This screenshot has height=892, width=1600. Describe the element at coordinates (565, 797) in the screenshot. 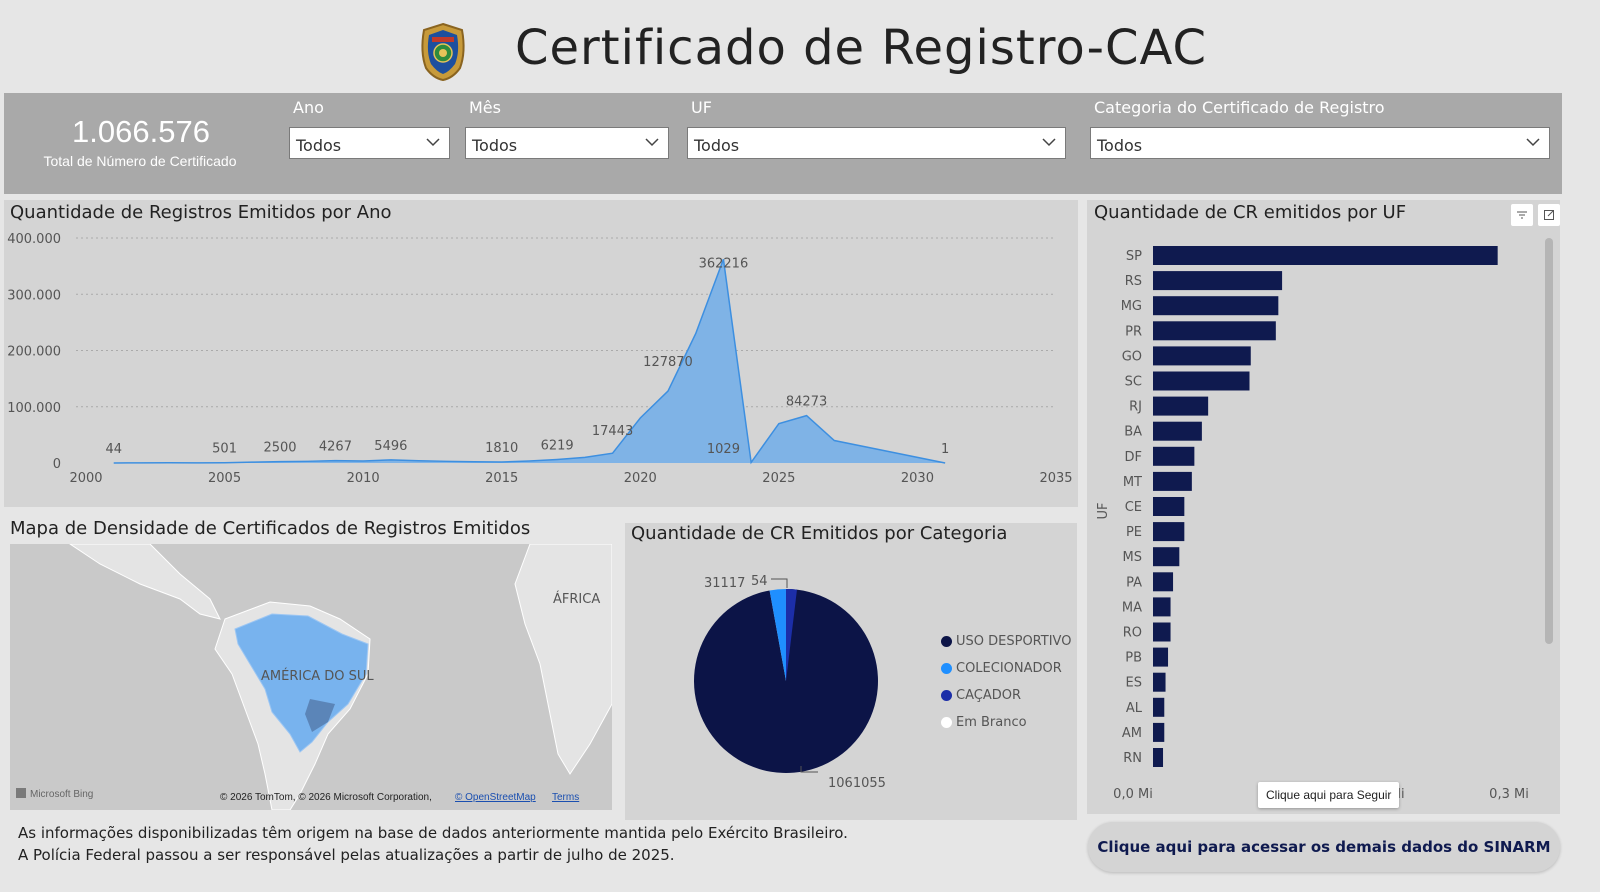

I see `terms-link: Terms` at that location.